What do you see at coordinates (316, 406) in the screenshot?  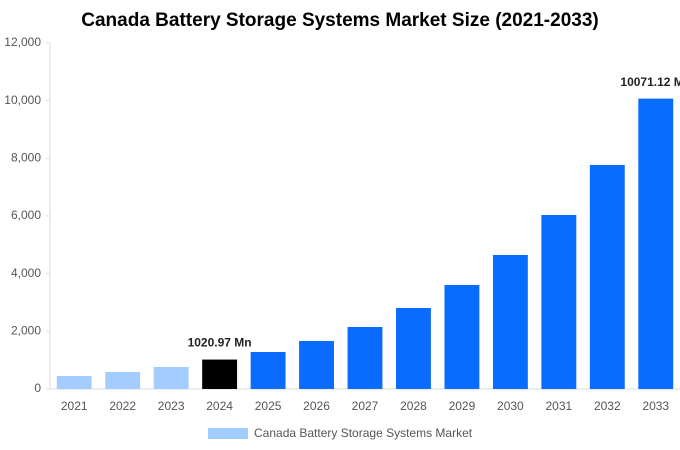 I see `x-tick-label: 2026` at bounding box center [316, 406].